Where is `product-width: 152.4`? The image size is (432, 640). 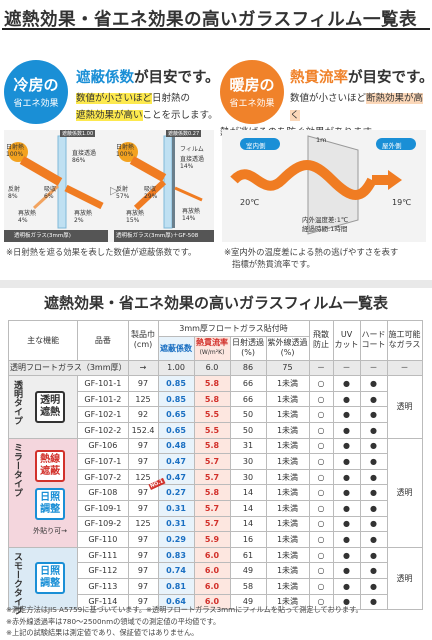 product-width: 152.4 is located at coordinates (143, 430).